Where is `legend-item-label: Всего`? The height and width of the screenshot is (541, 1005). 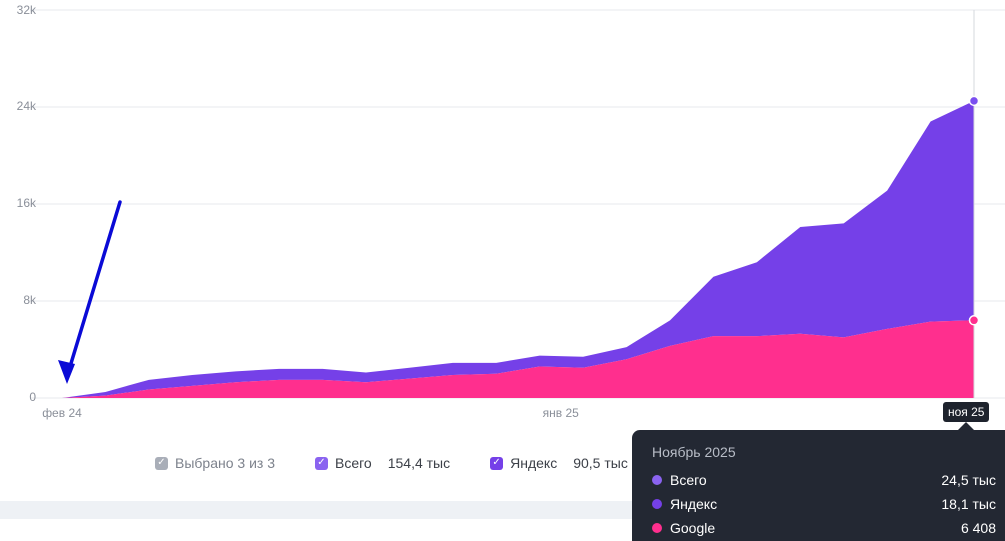
legend-item-label: Всего is located at coordinates (353, 463).